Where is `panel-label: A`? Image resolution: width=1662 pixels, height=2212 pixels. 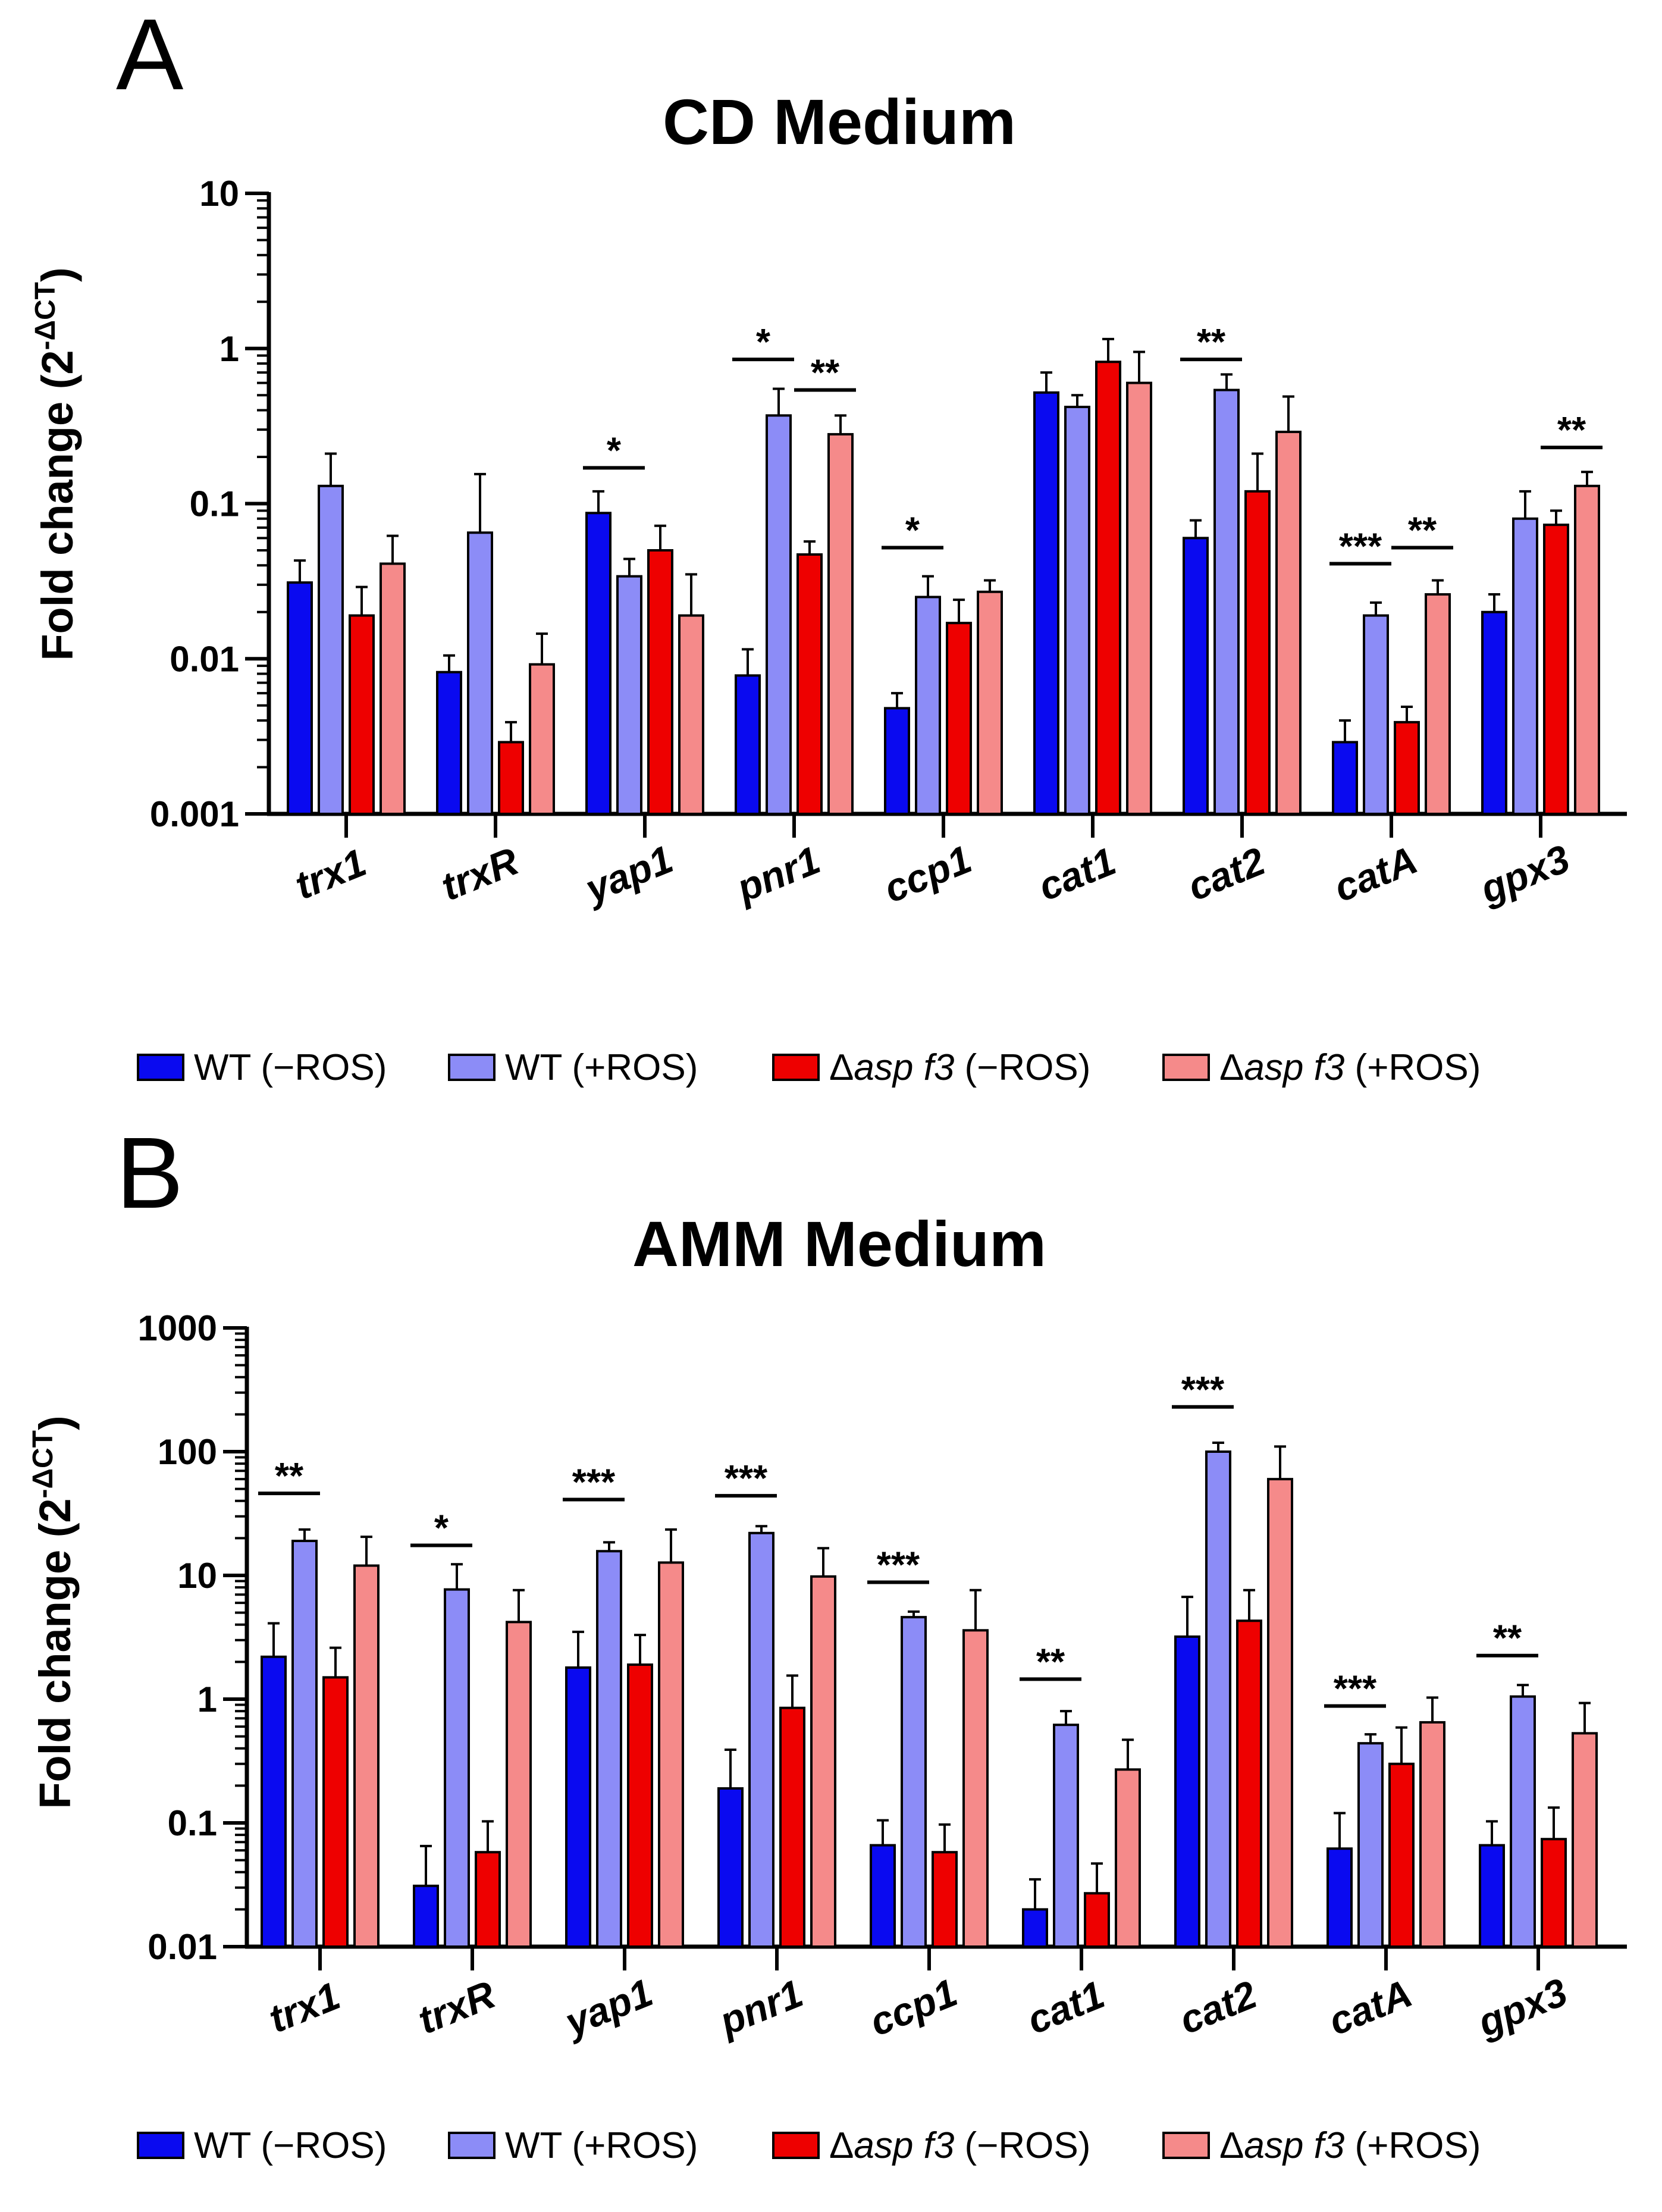 panel-label: A is located at coordinates (150, 55).